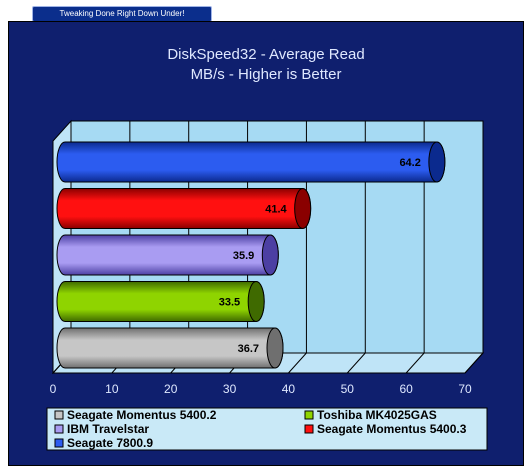 This screenshot has height=468, width=528. What do you see at coordinates (229, 303) in the screenshot?
I see `bar-value-label: 33.5` at bounding box center [229, 303].